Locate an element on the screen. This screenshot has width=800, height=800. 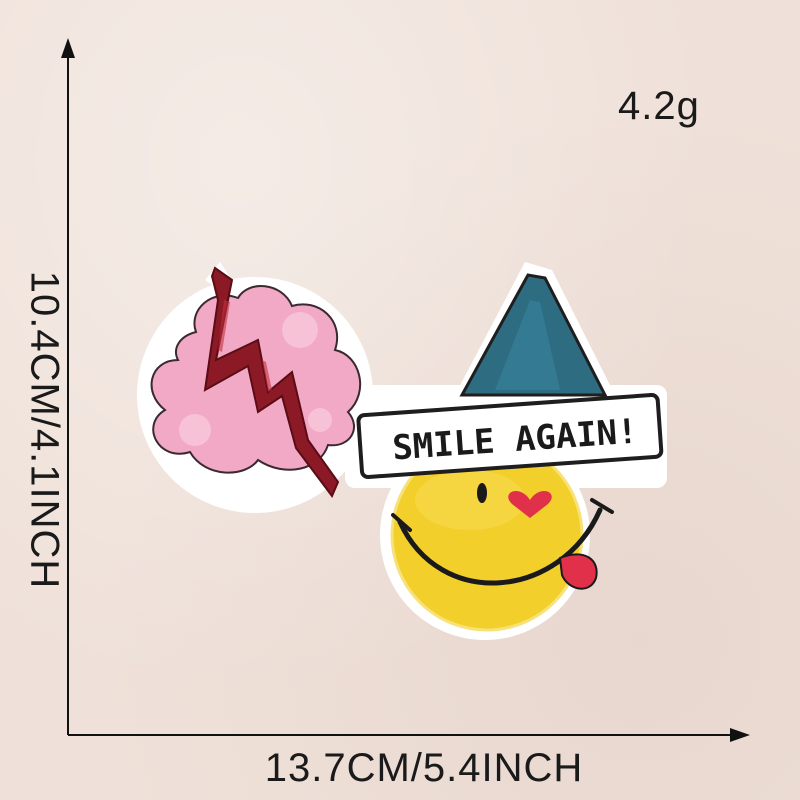
smiley-face is located at coordinates (502, 535).